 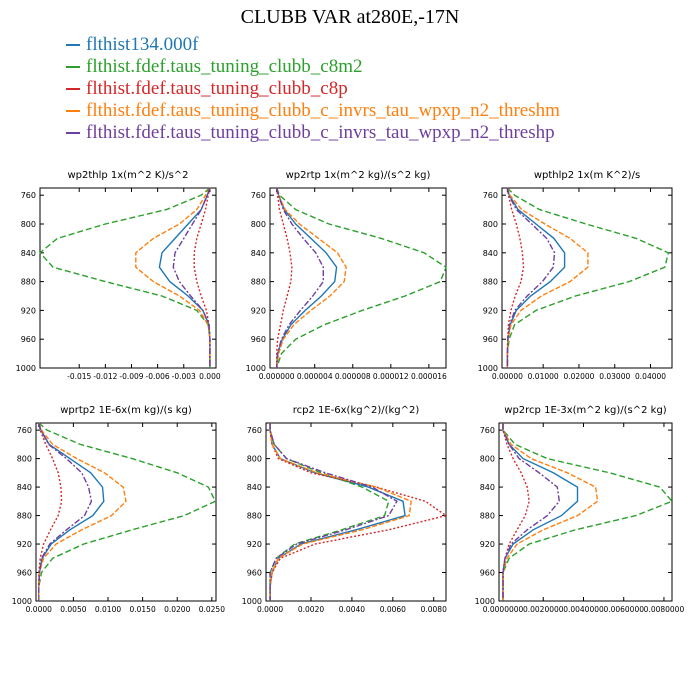 What do you see at coordinates (184, 376) in the screenshot?
I see `x-tick-label: -0.003` at bounding box center [184, 376].